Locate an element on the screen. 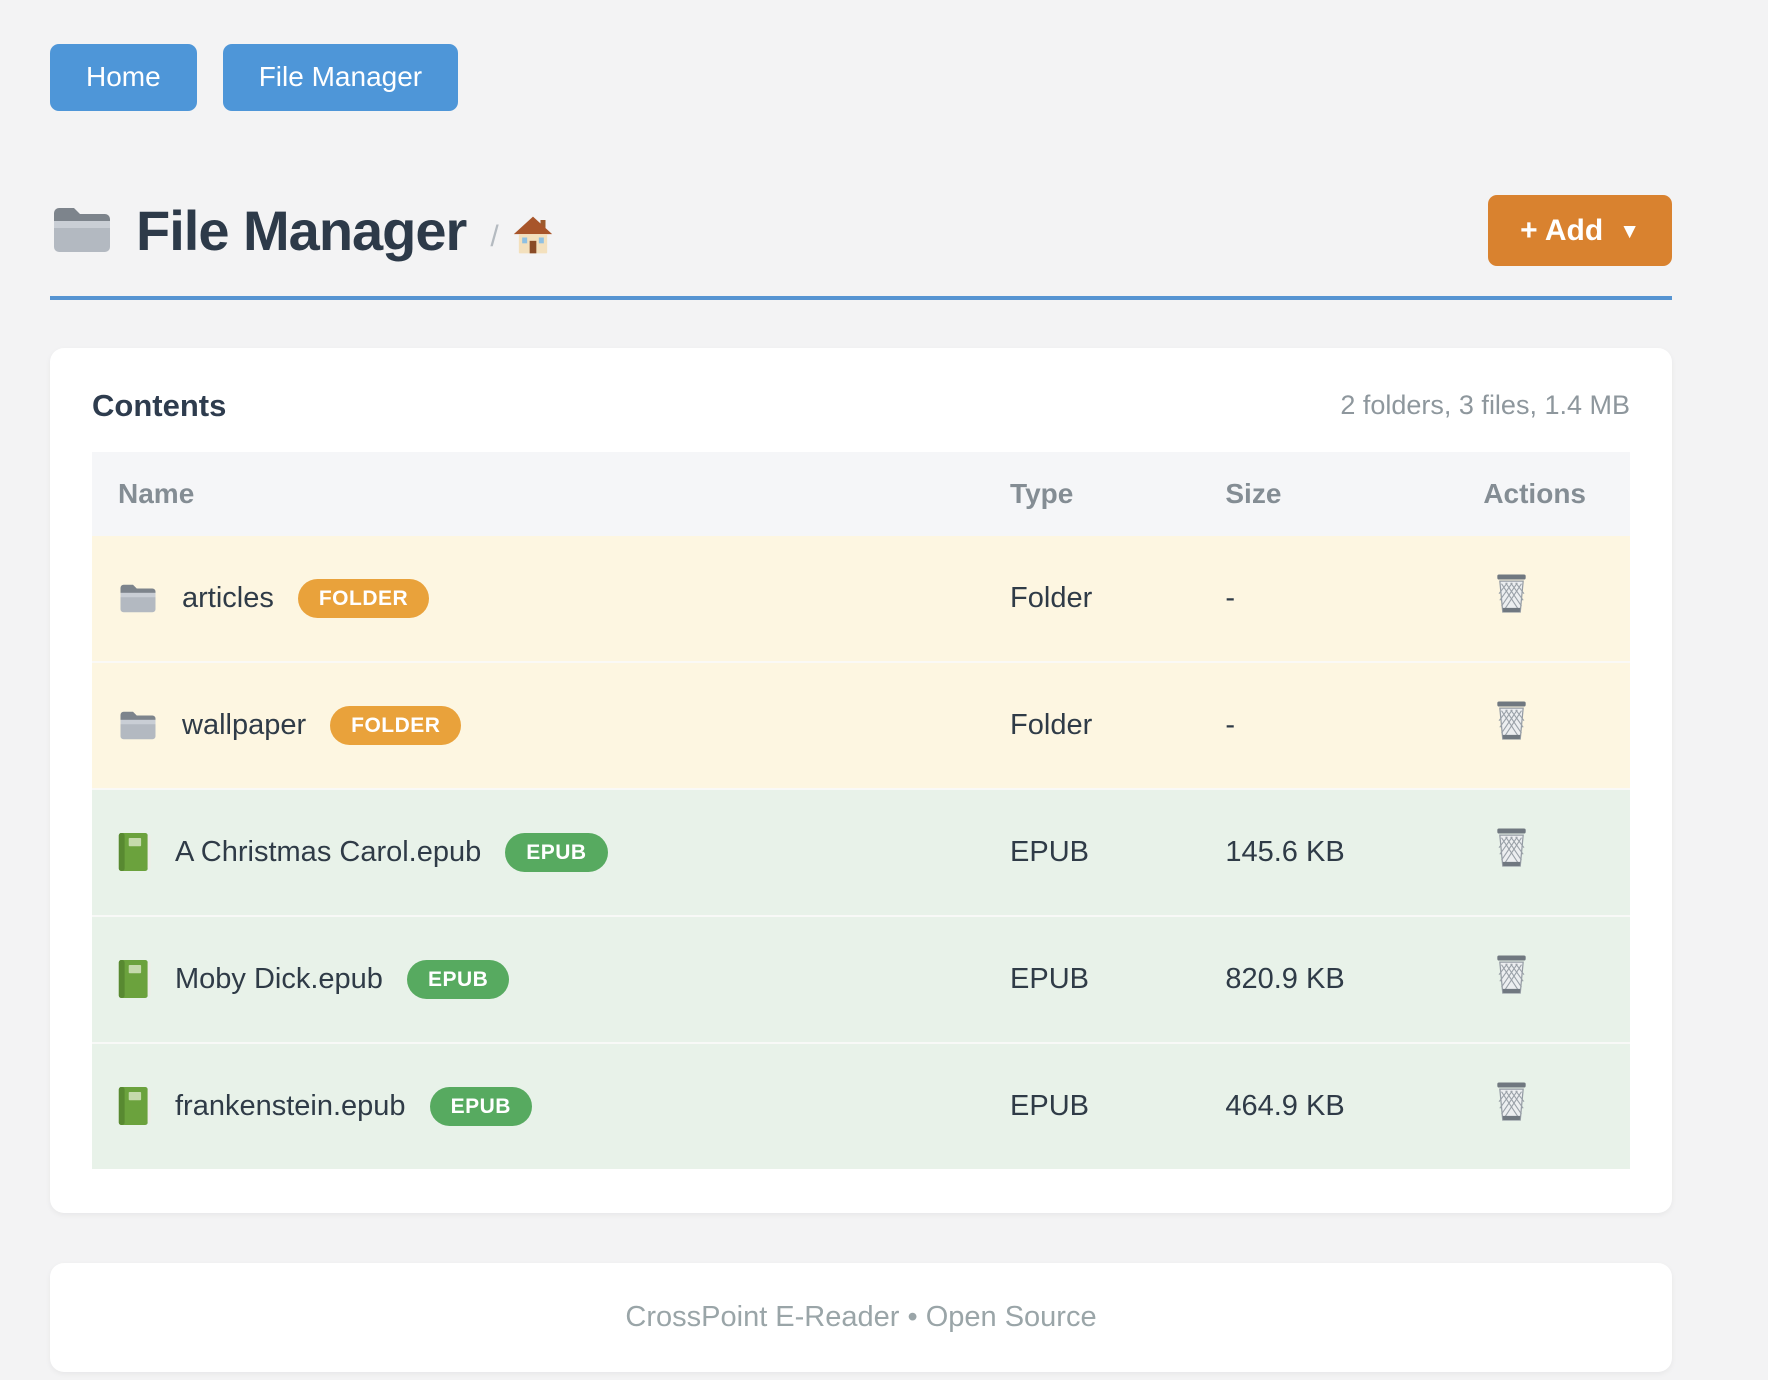 The image size is (1768, 1380). house-icon is located at coordinates (533, 235).